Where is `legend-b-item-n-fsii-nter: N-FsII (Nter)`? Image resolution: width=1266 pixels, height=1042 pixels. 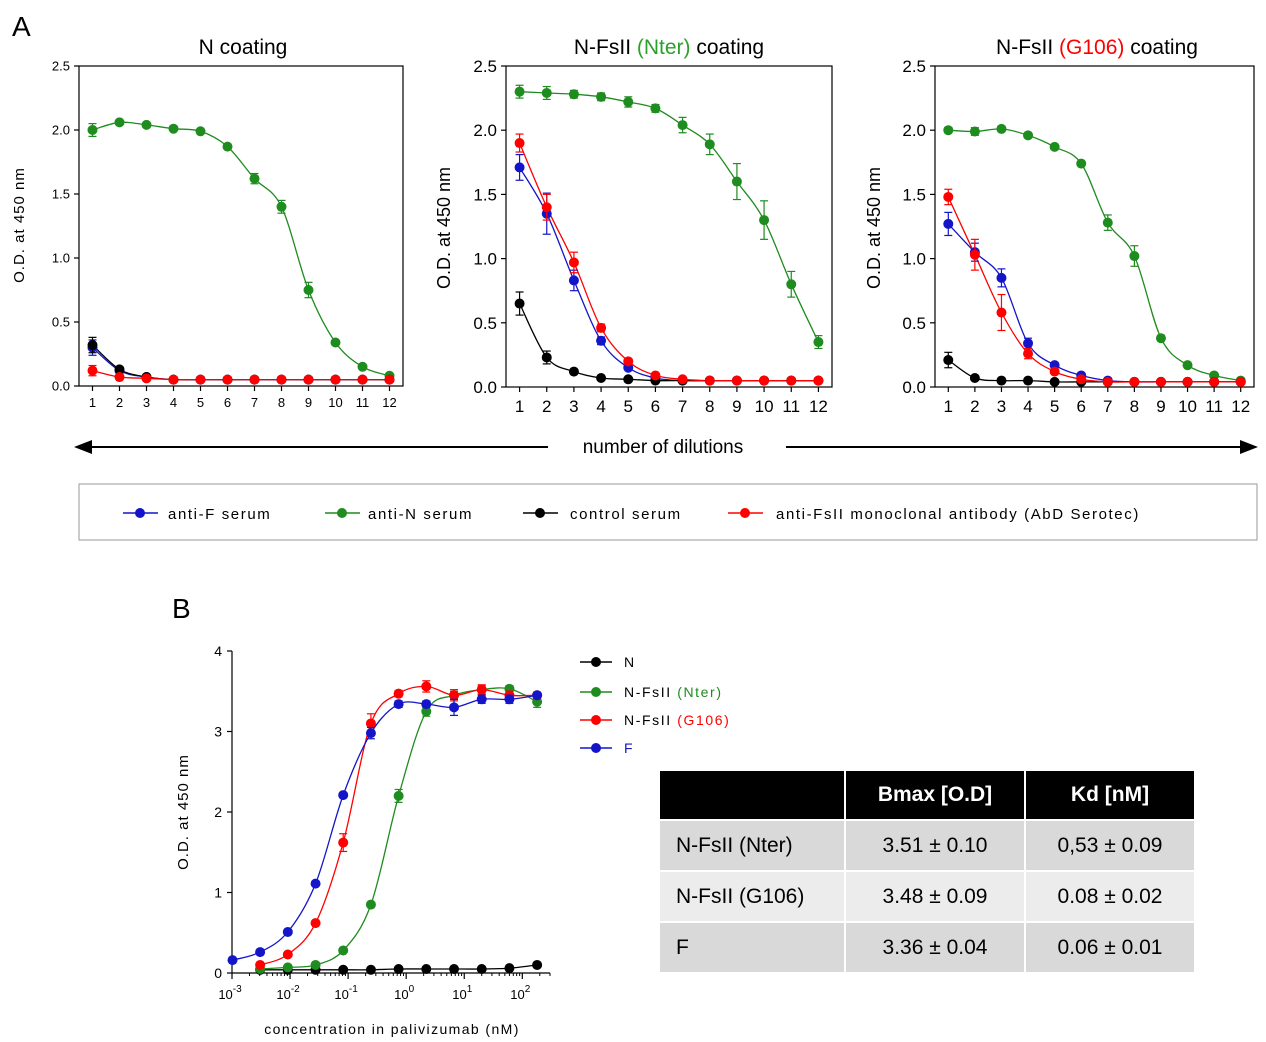 legend-b-item-n-fsii-nter: N-FsII (Nter) is located at coordinates (650, 692).